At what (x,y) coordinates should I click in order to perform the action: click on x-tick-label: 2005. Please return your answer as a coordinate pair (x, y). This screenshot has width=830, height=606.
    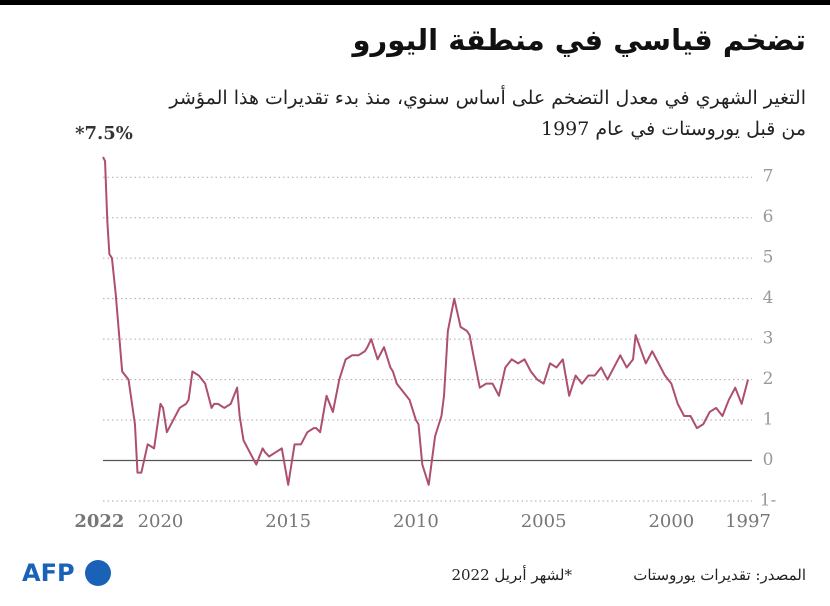
    Looking at the image, I should click on (544, 521).